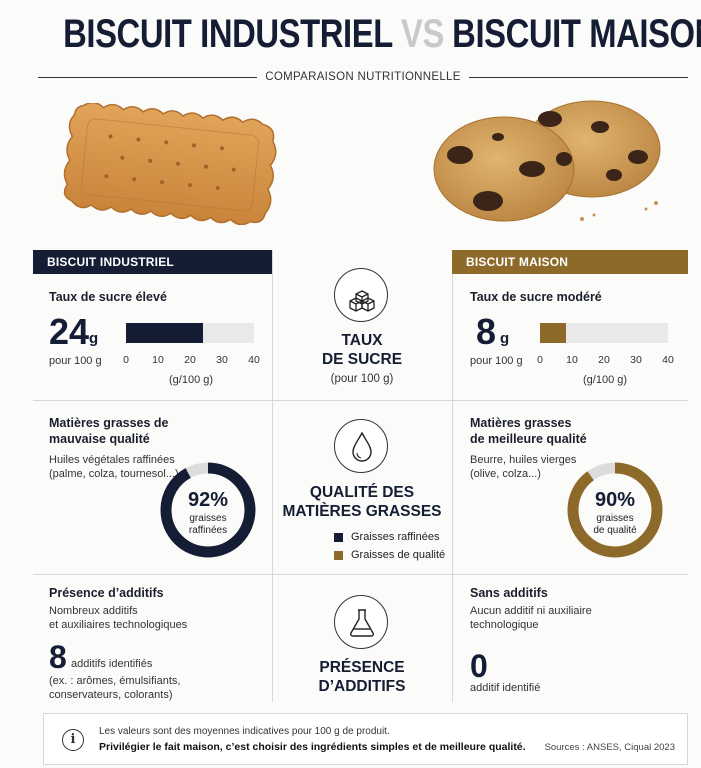  Describe the element at coordinates (148, 77) in the screenshot. I see `divider-left` at that location.